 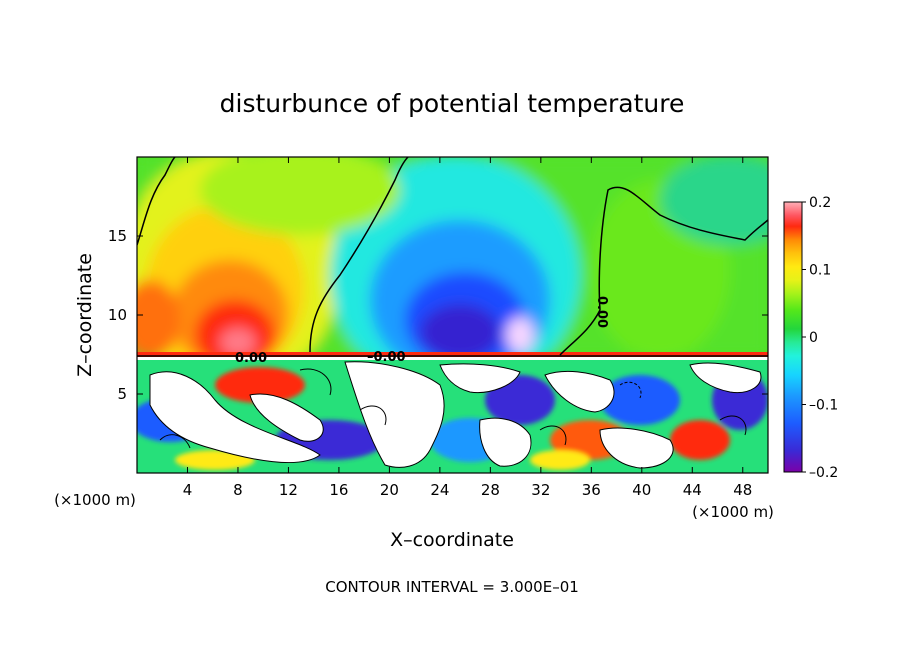 What do you see at coordinates (820, 203) in the screenshot?
I see `colorbar-tick-label: 0.2` at bounding box center [820, 203].